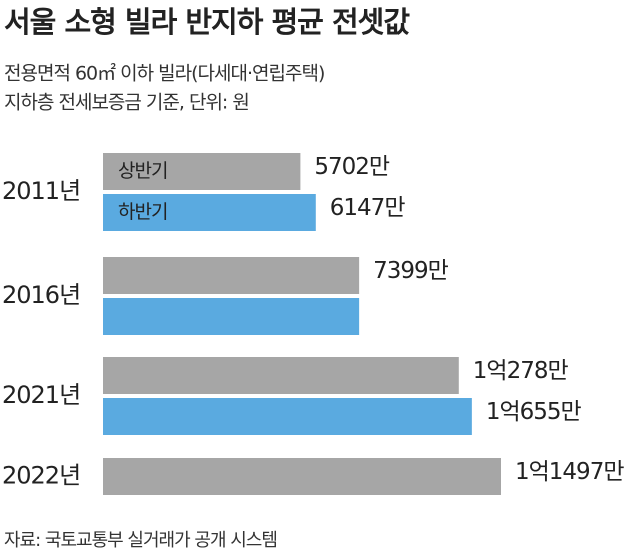 This screenshot has height=558, width=638. I want to click on source: 자료: 국토교통부 실거래가 공개 시스템, so click(140, 540).